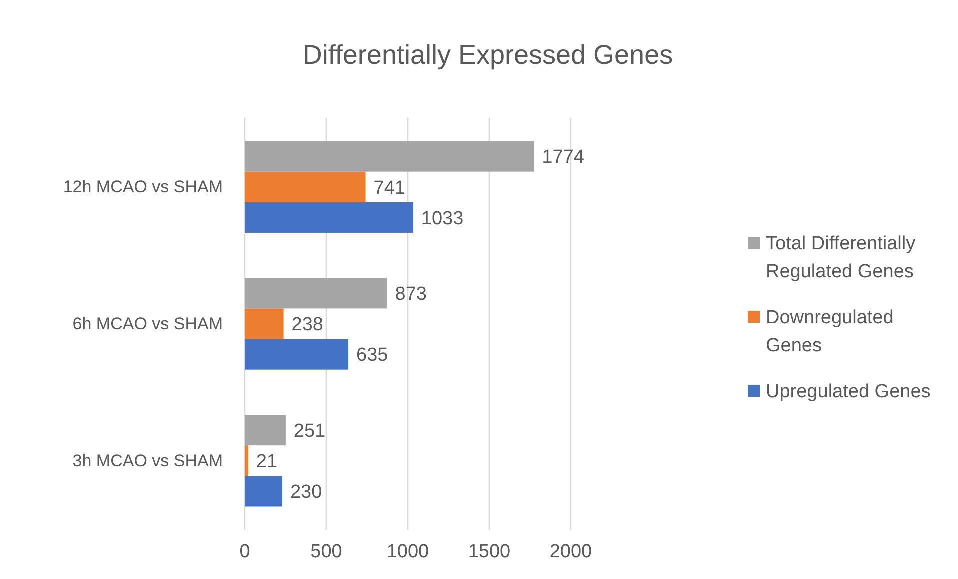 The image size is (958, 579). What do you see at coordinates (489, 551) in the screenshot?
I see `x-tick-label: 1500` at bounding box center [489, 551].